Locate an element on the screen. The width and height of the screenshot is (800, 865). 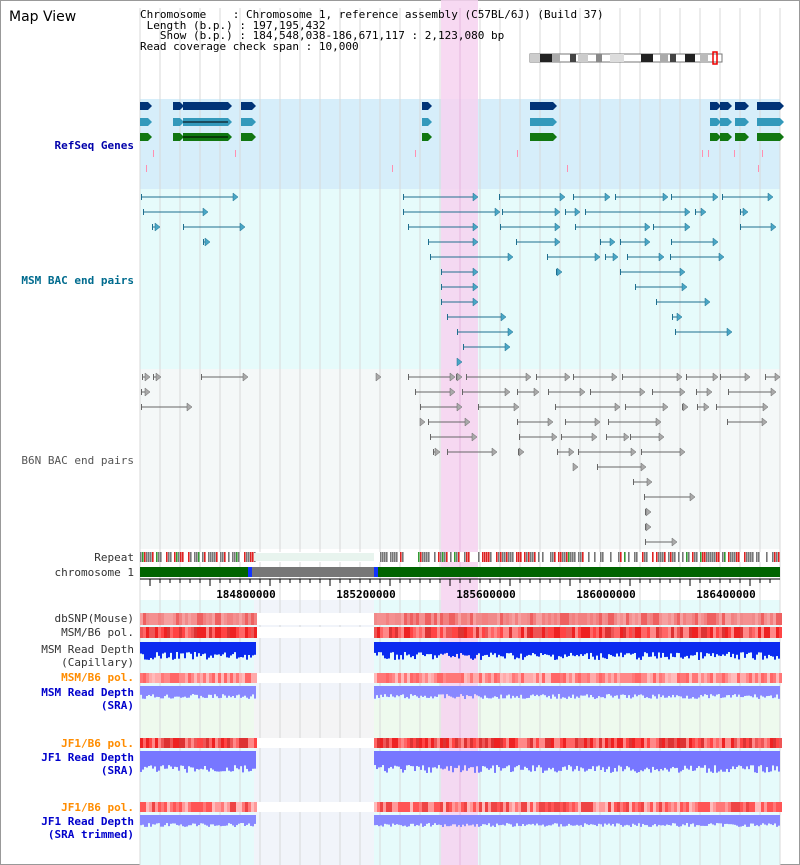
ideogram-band is located at coordinates (647, 58).